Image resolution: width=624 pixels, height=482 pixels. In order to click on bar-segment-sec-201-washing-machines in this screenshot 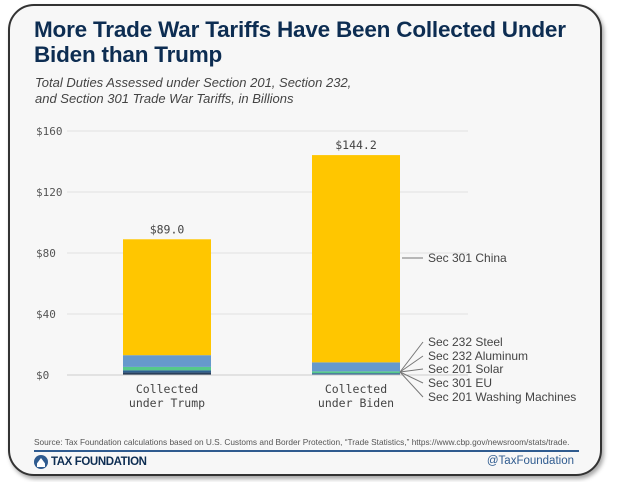, I will do `click(167, 374)`.